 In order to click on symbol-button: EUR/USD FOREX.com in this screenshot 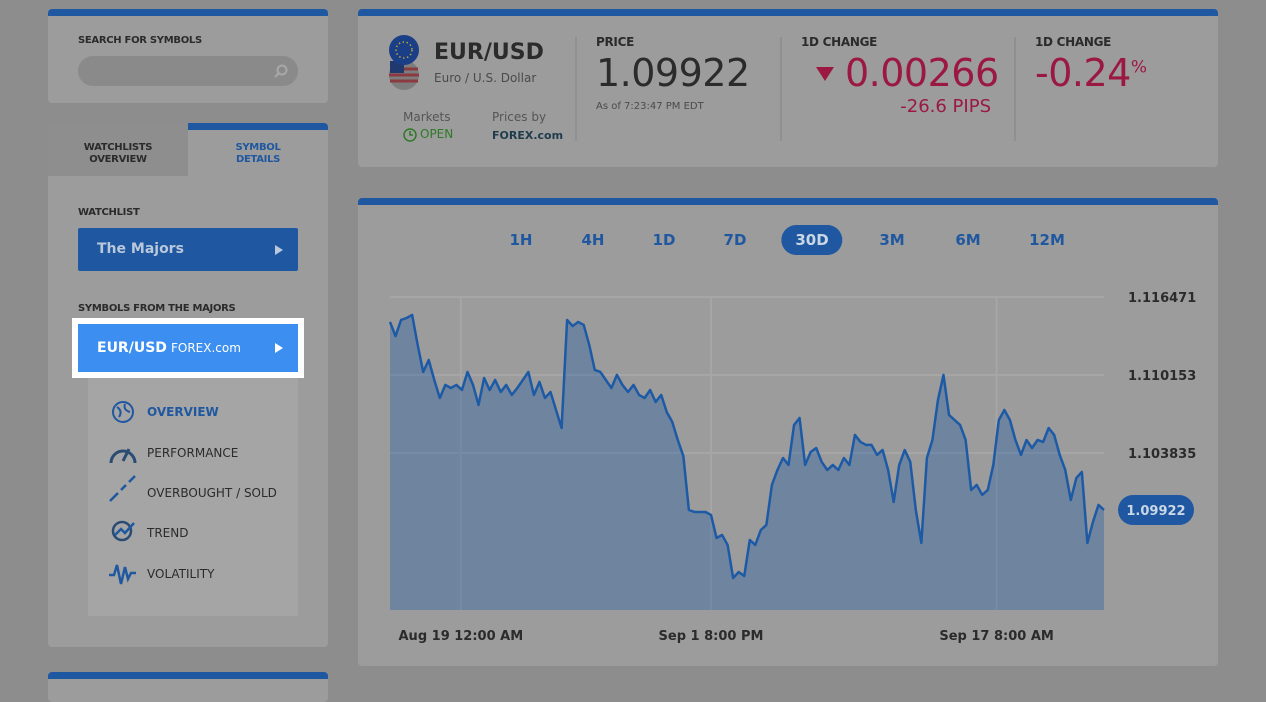, I will do `click(188, 348)`.